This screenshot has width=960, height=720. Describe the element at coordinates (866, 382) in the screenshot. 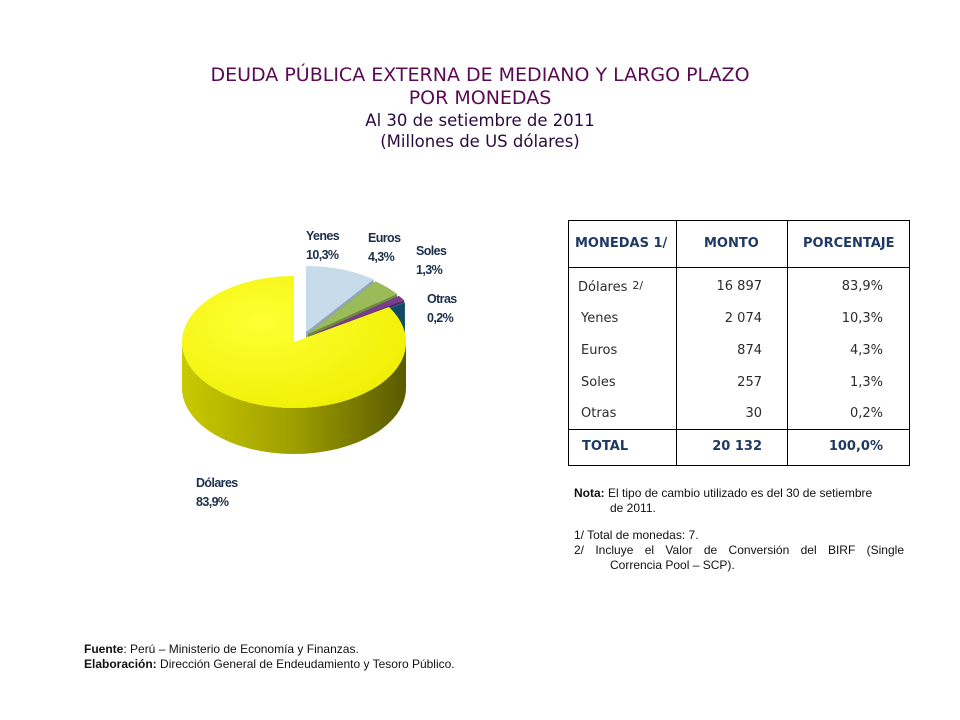

I see `row-percent: 1,3%` at that location.